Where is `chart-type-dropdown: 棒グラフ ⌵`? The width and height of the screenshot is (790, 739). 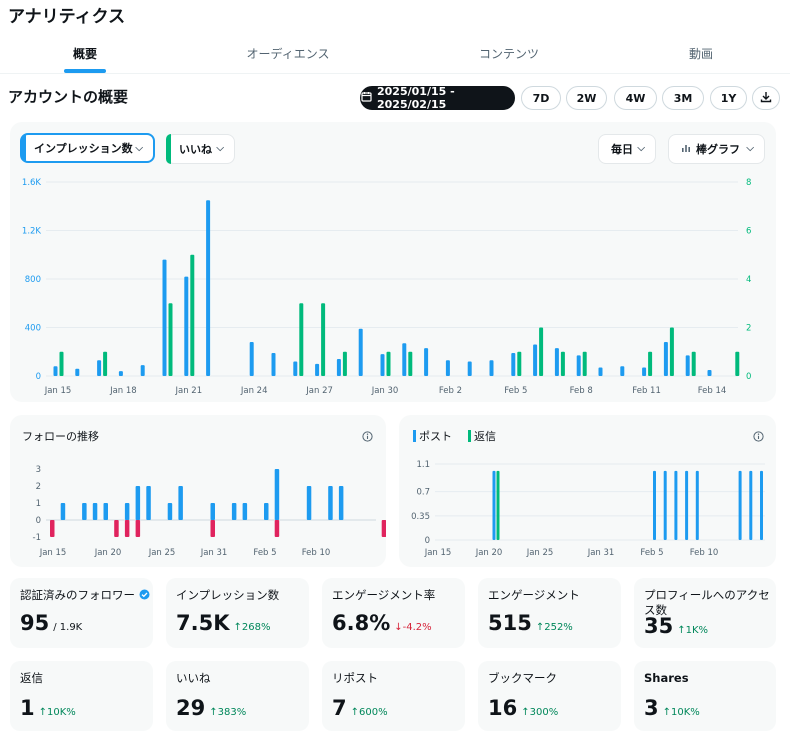 chart-type-dropdown: 棒グラフ ⌵ is located at coordinates (716, 149).